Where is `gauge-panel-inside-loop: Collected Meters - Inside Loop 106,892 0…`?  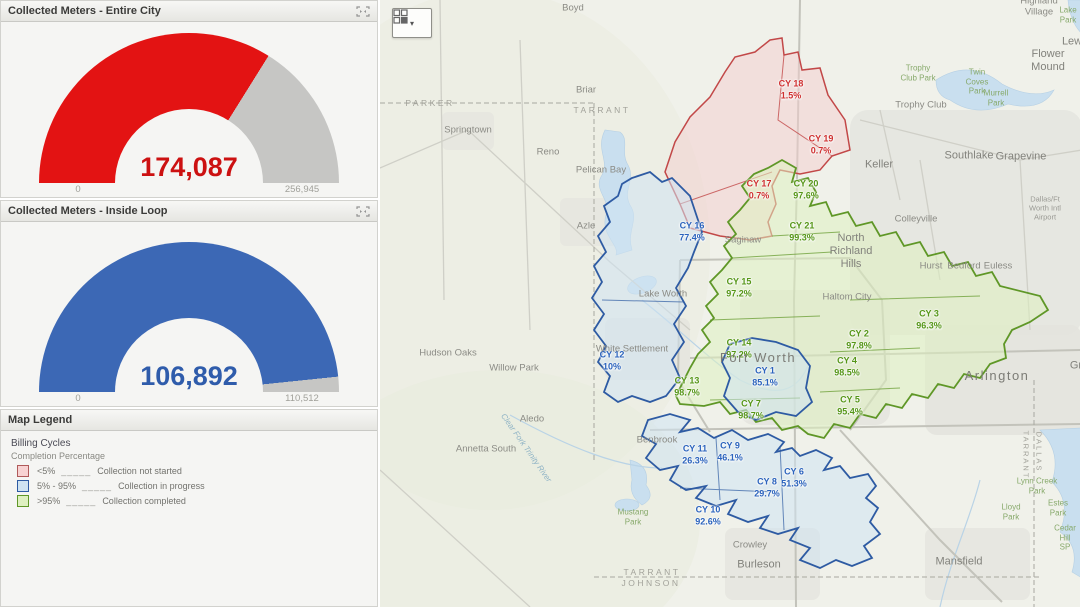 gauge-panel-inside-loop: Collected Meters - Inside Loop 106,892 0… is located at coordinates (189, 303).